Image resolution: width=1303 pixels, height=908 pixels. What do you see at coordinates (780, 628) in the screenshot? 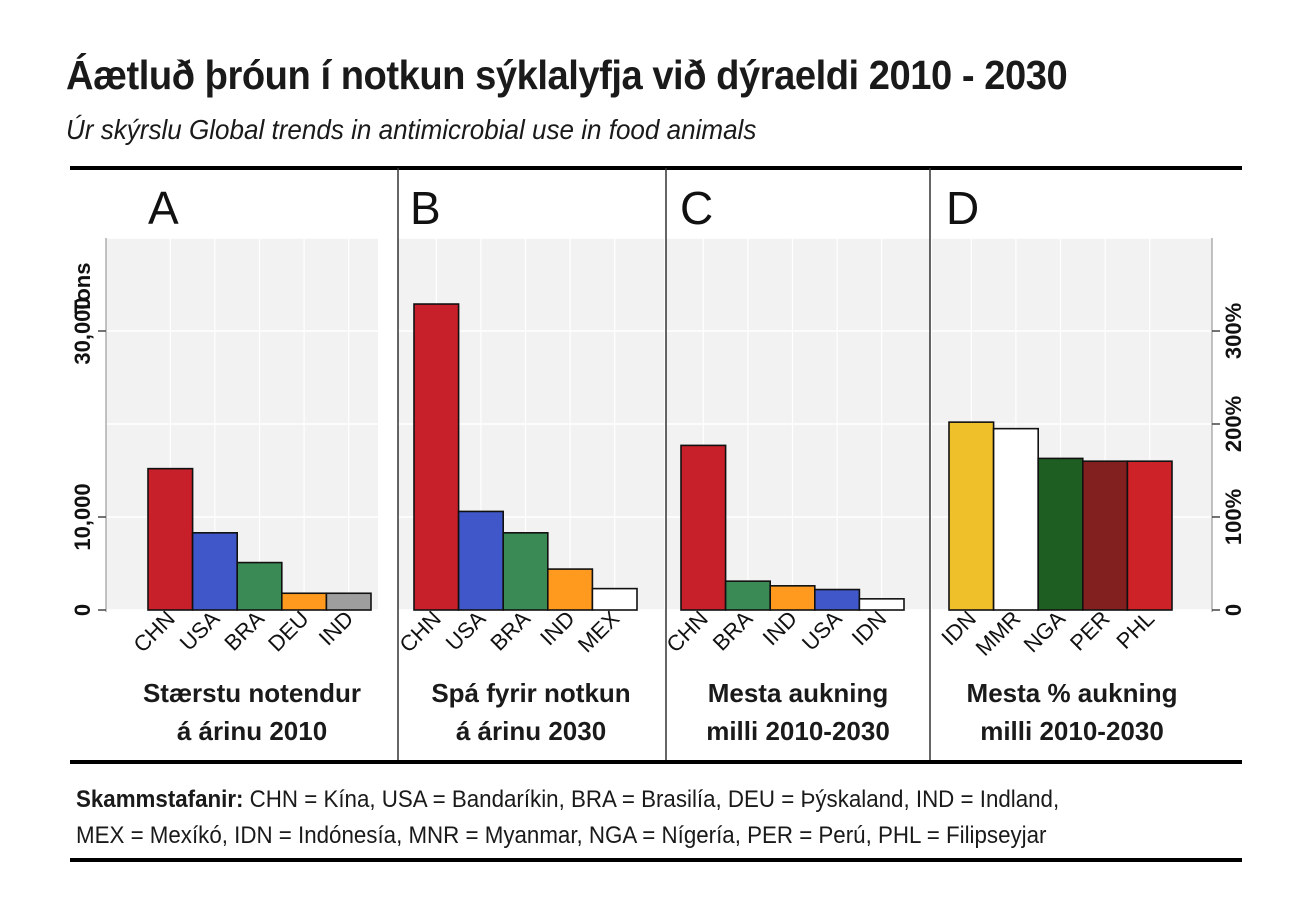
I see `category-label-c-ind: IND` at bounding box center [780, 628].